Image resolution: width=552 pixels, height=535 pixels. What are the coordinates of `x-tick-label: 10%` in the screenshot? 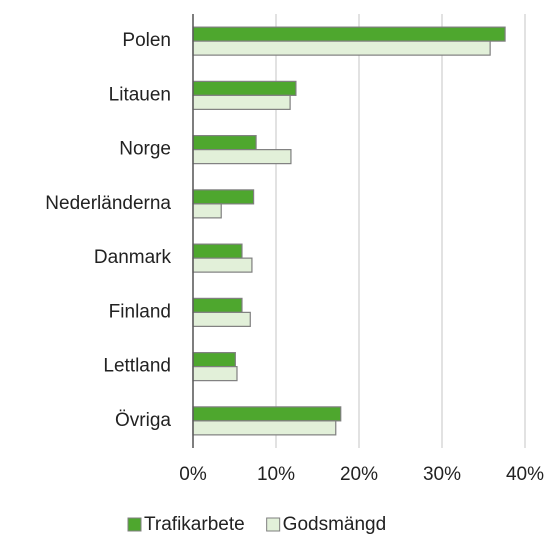 It's located at (276, 474).